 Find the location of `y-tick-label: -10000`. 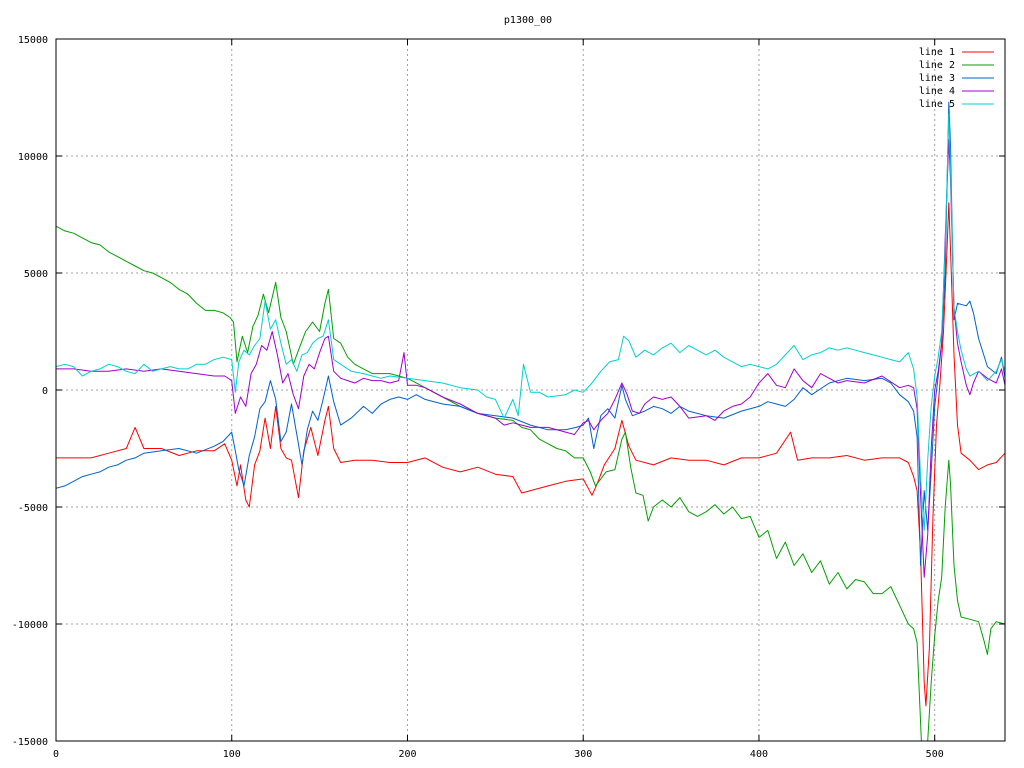

y-tick-label: -10000 is located at coordinates (30, 625).